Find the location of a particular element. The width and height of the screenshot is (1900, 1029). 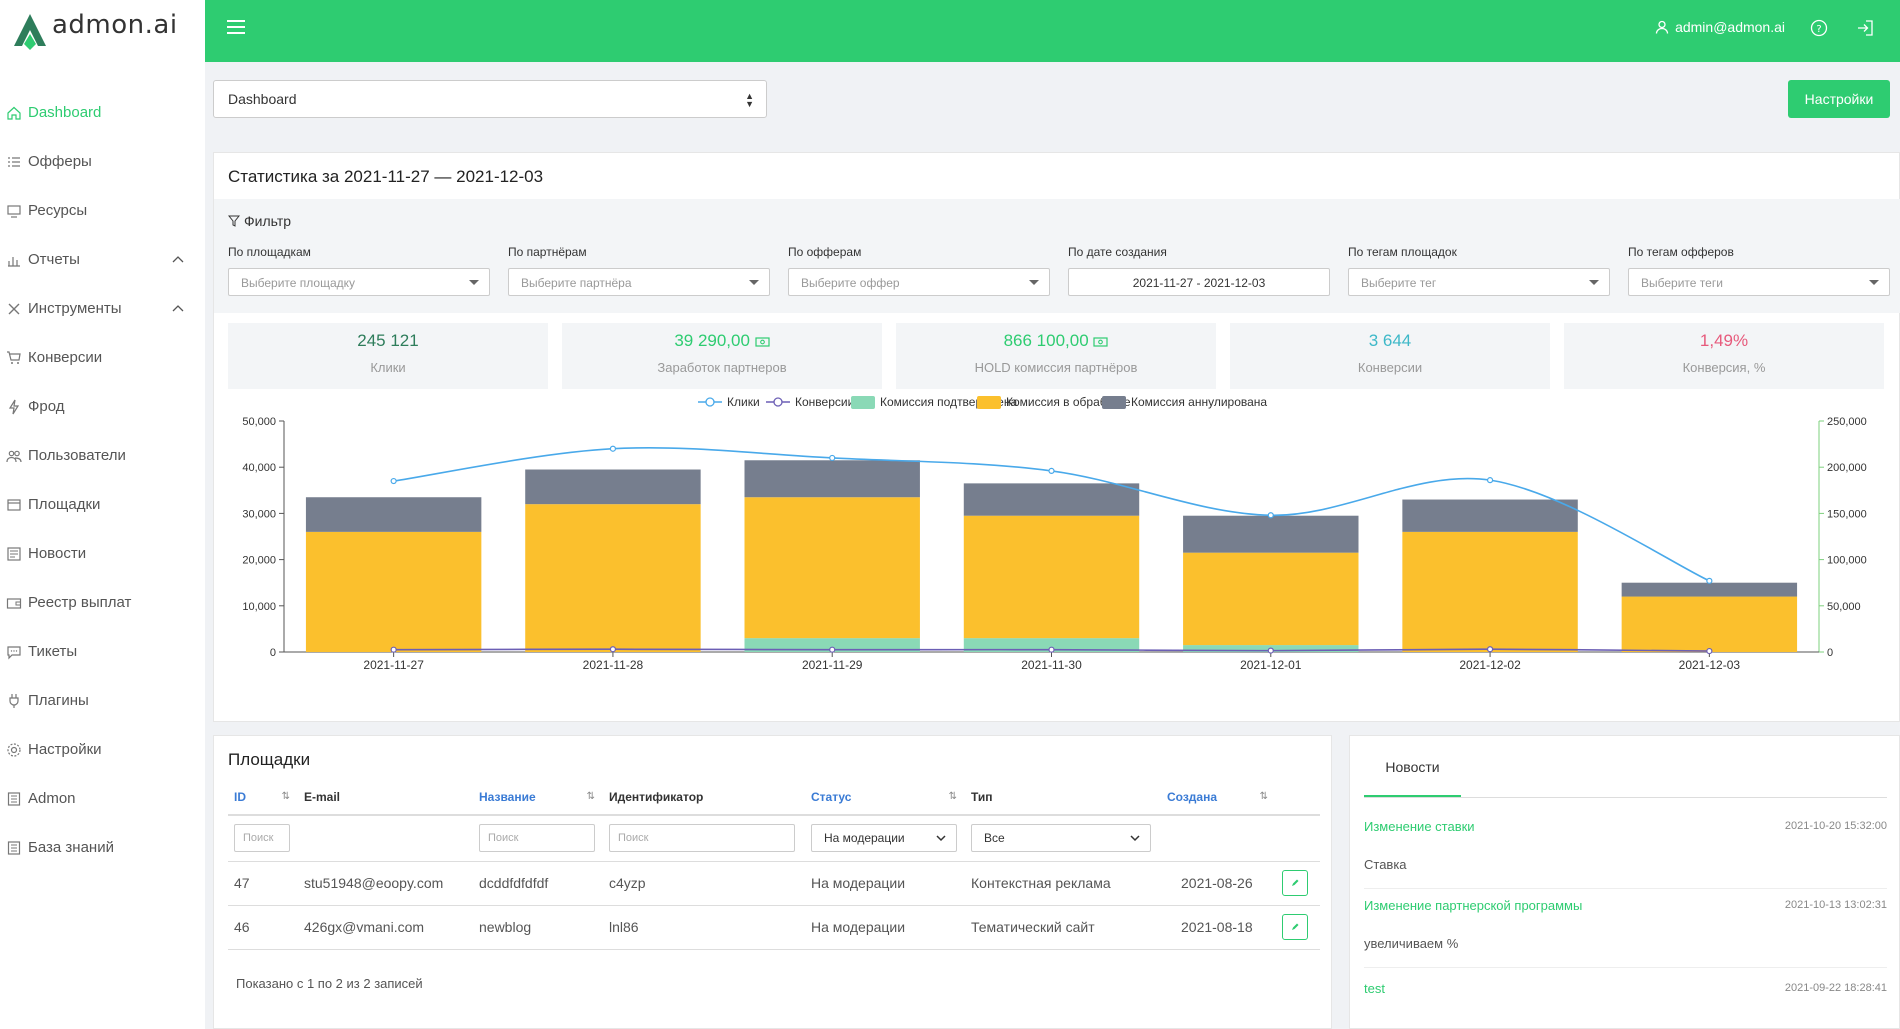

dashboard-select: Dashboard ▲ ▼ is located at coordinates (490, 99).